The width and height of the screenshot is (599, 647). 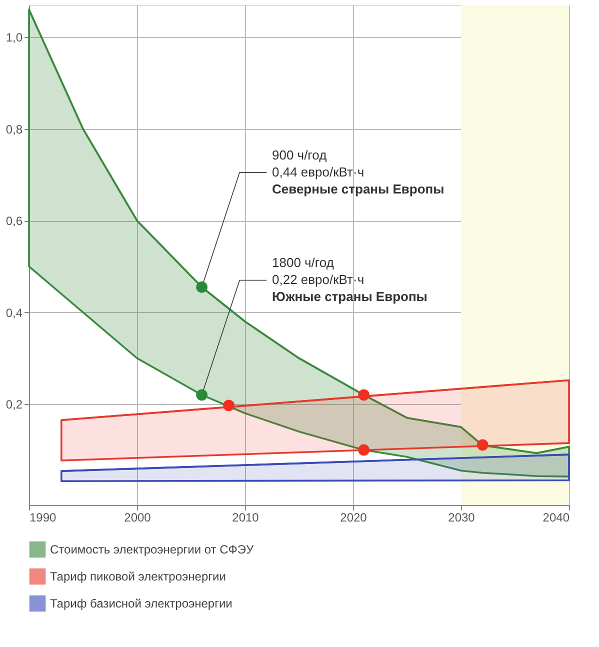 I want to click on legend-label: Тариф базисной электроэнергии, so click(x=141, y=603).